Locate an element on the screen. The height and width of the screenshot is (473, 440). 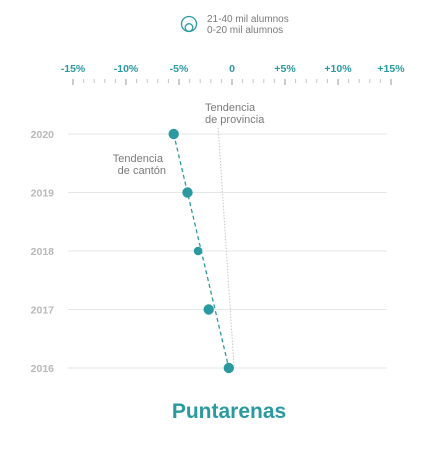
legend-label-large: 21-40 mil alumnos is located at coordinates (248, 19).